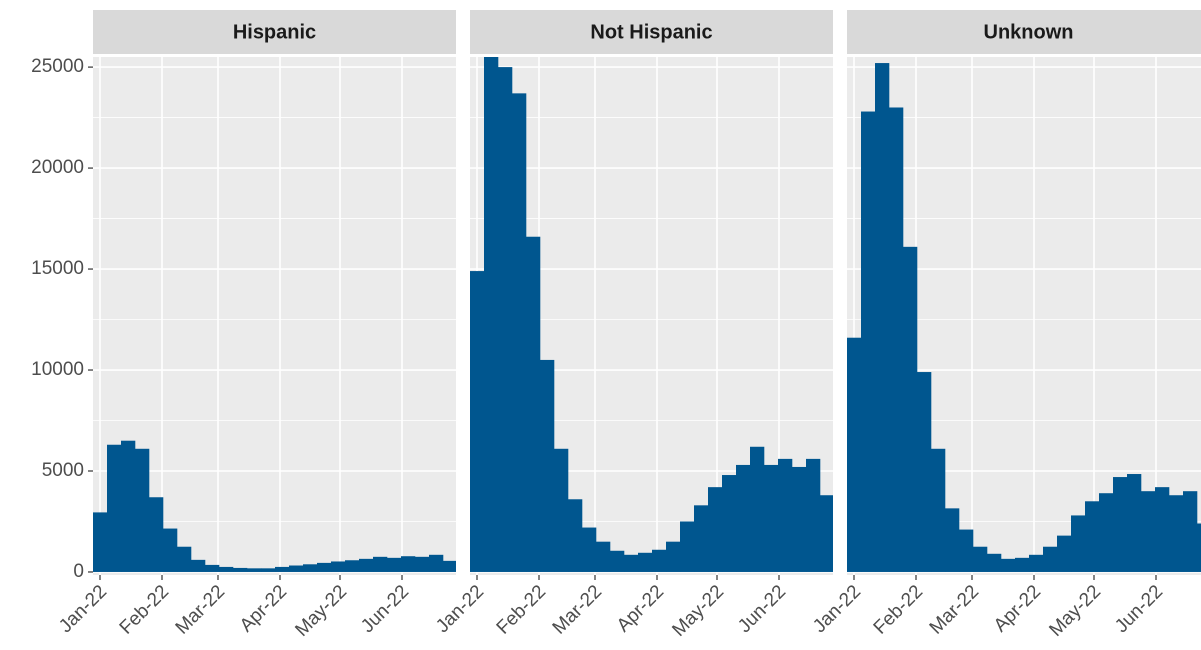 The height and width of the screenshot is (650, 1201). Describe the element at coordinates (57, 268) in the screenshot. I see `y-tick-label: 15000` at that location.